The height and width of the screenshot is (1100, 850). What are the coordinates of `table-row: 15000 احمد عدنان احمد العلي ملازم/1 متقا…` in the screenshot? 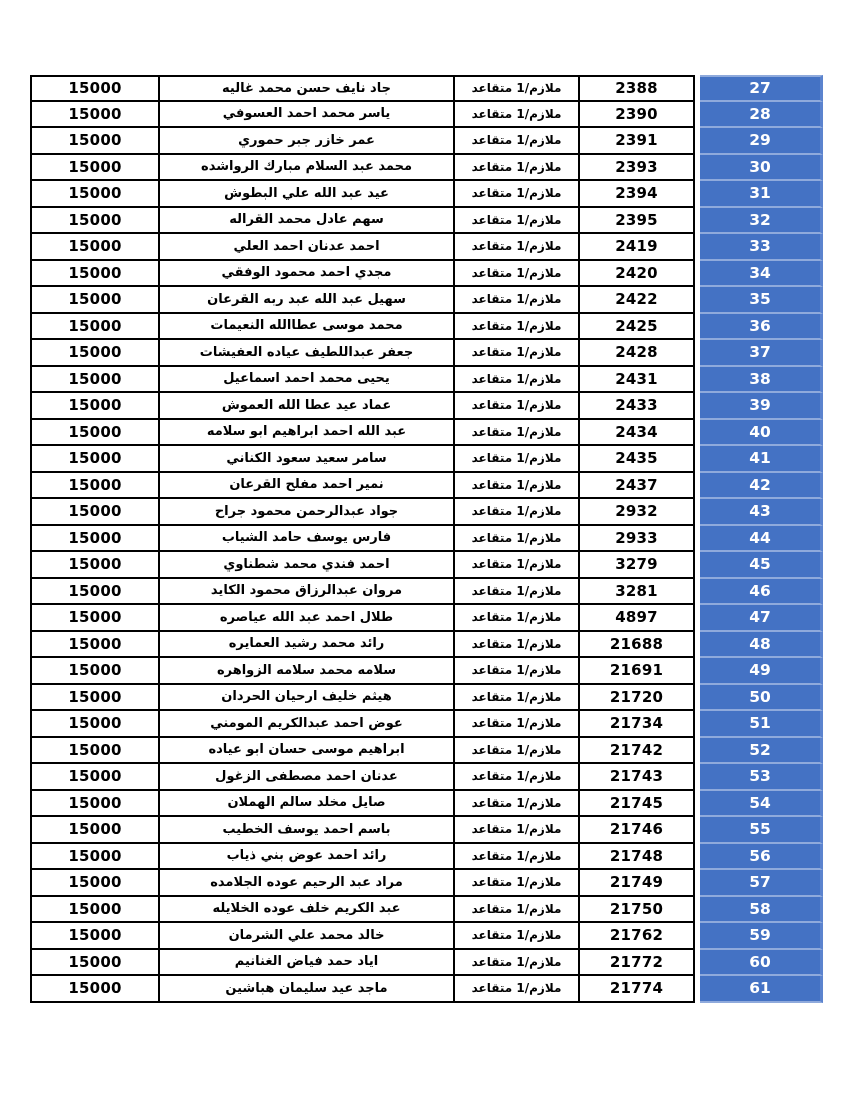 It's located at (426, 247).